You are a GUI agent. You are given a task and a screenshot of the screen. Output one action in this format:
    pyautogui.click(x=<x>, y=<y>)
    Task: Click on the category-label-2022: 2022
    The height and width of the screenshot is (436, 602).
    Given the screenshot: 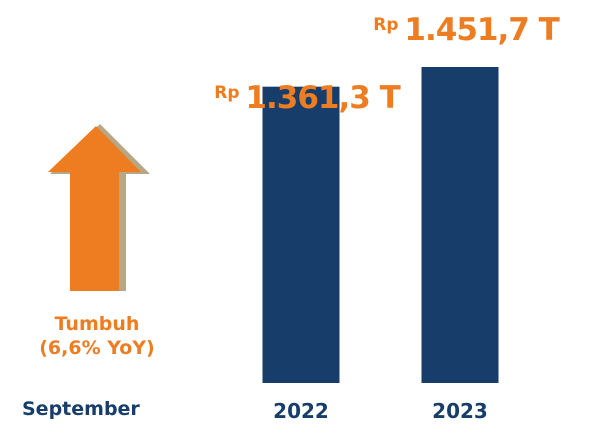 What is the action you would take?
    pyautogui.click(x=301, y=411)
    